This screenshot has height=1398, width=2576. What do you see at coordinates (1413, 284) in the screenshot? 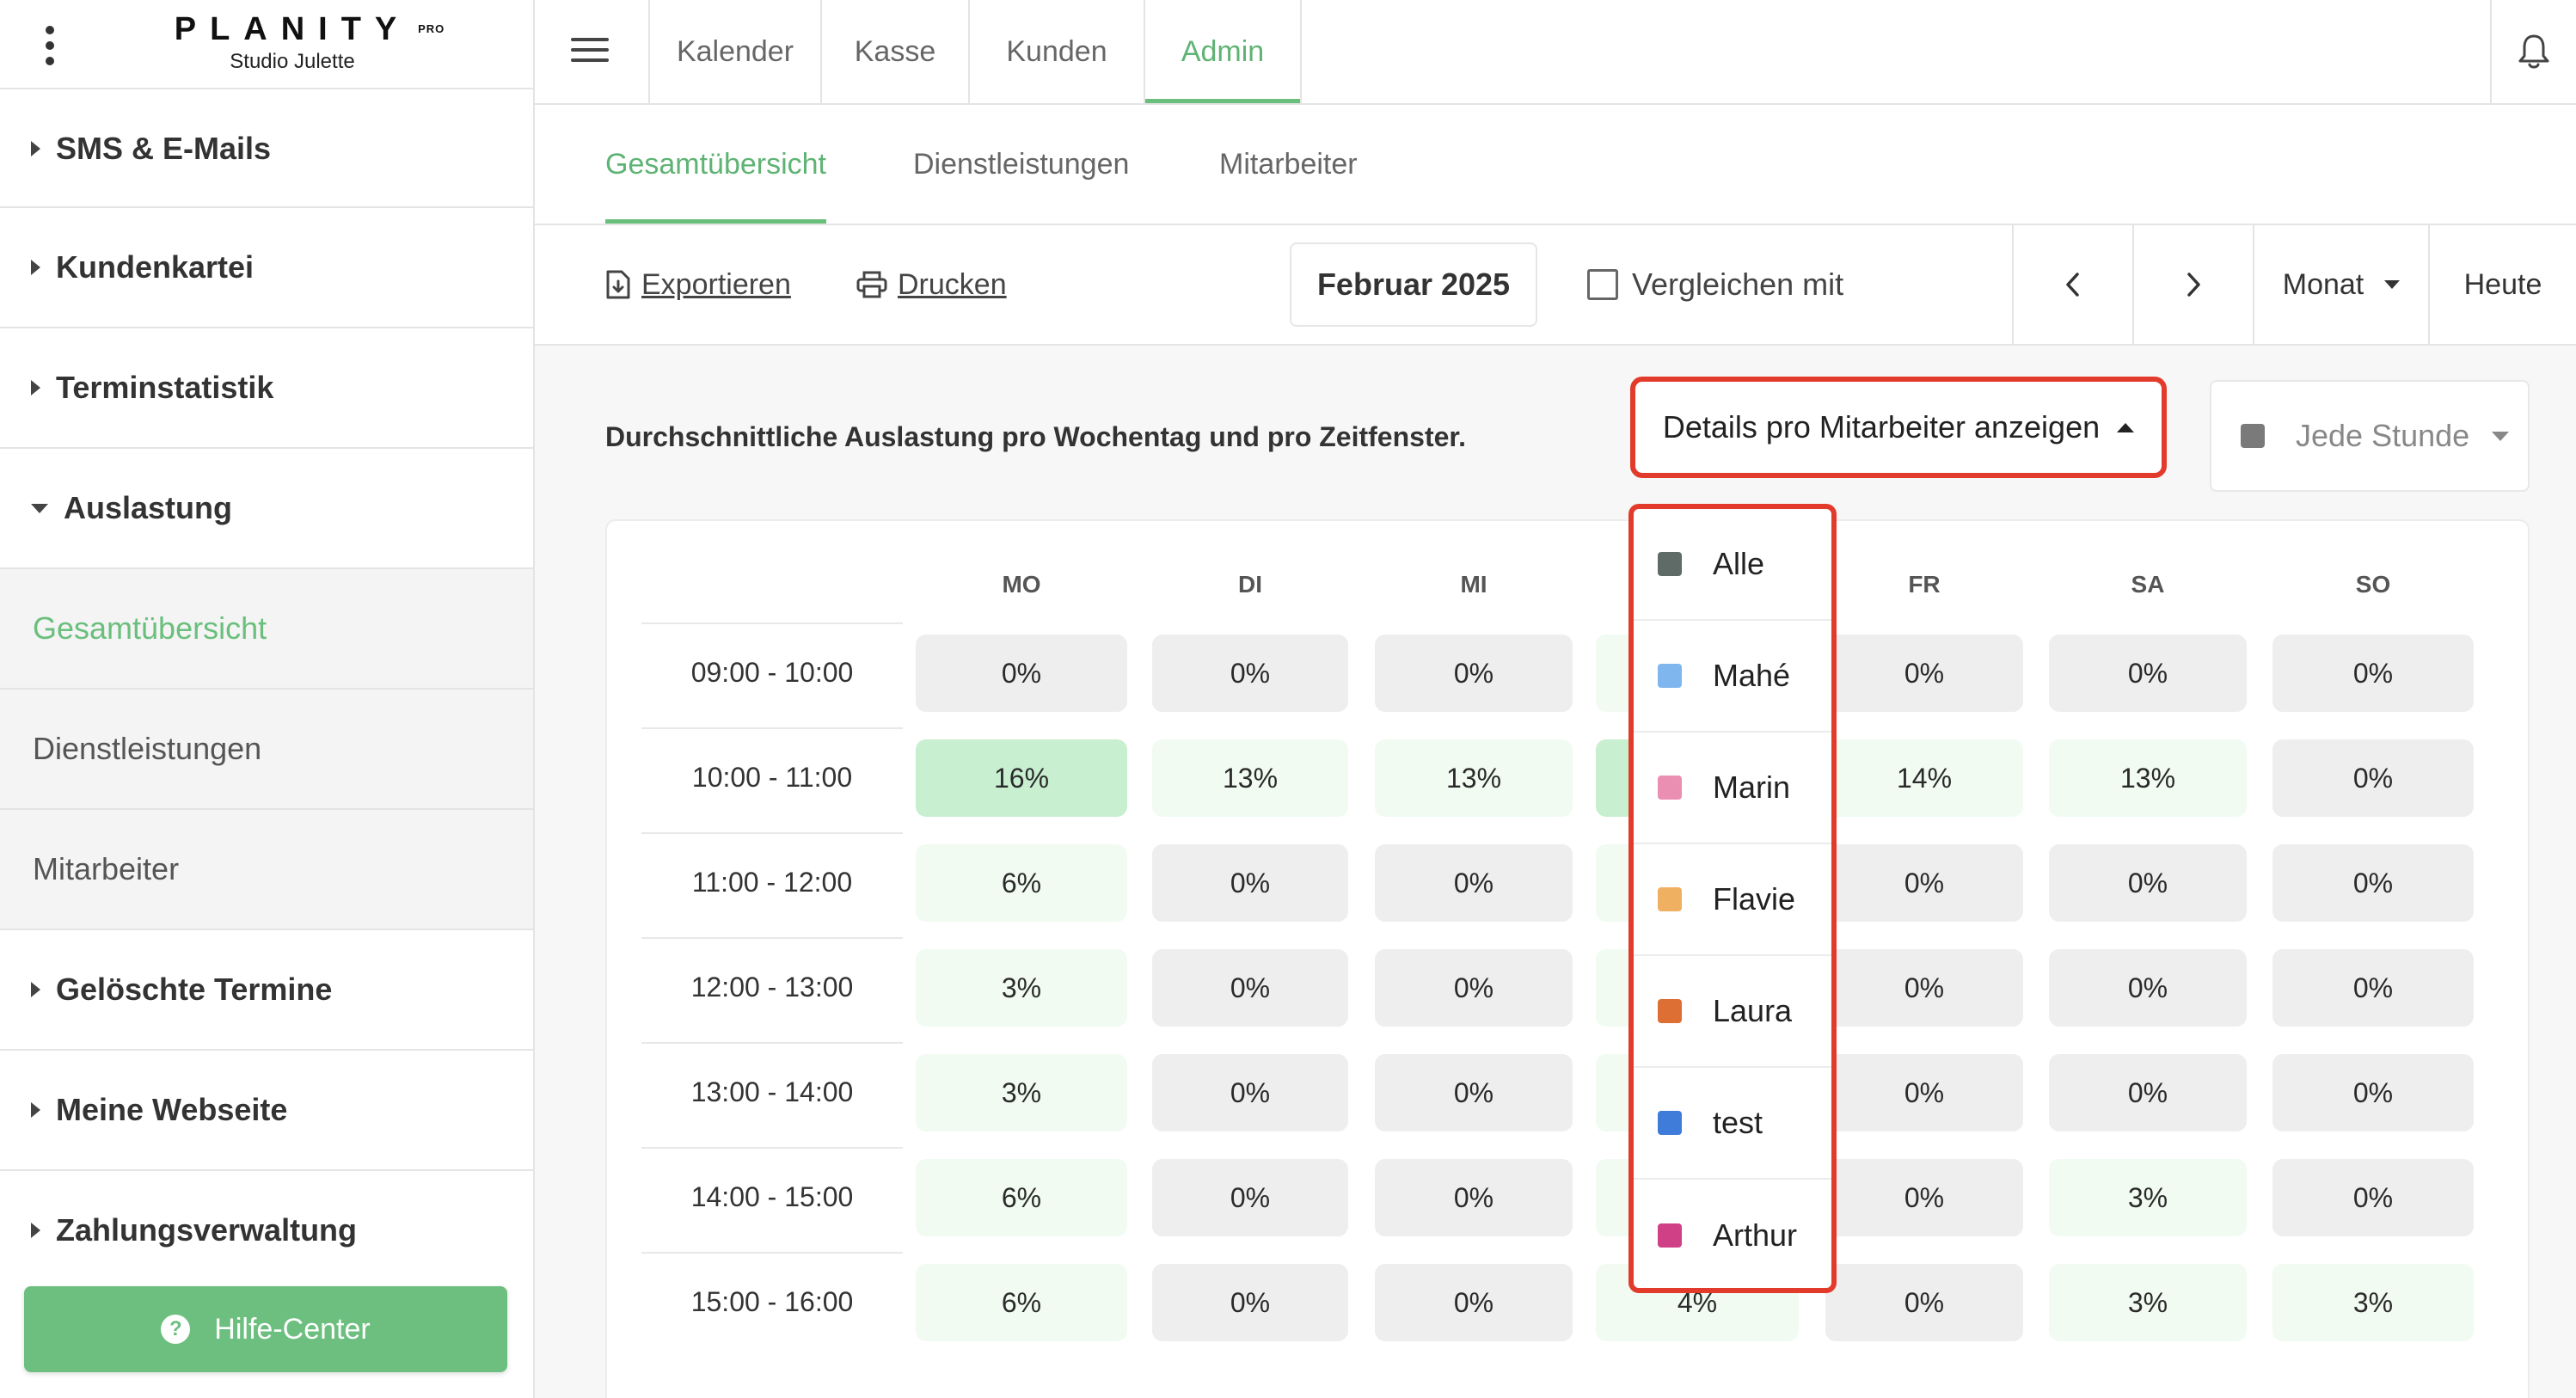
I see `month-picker: Februar 2025` at bounding box center [1413, 284].